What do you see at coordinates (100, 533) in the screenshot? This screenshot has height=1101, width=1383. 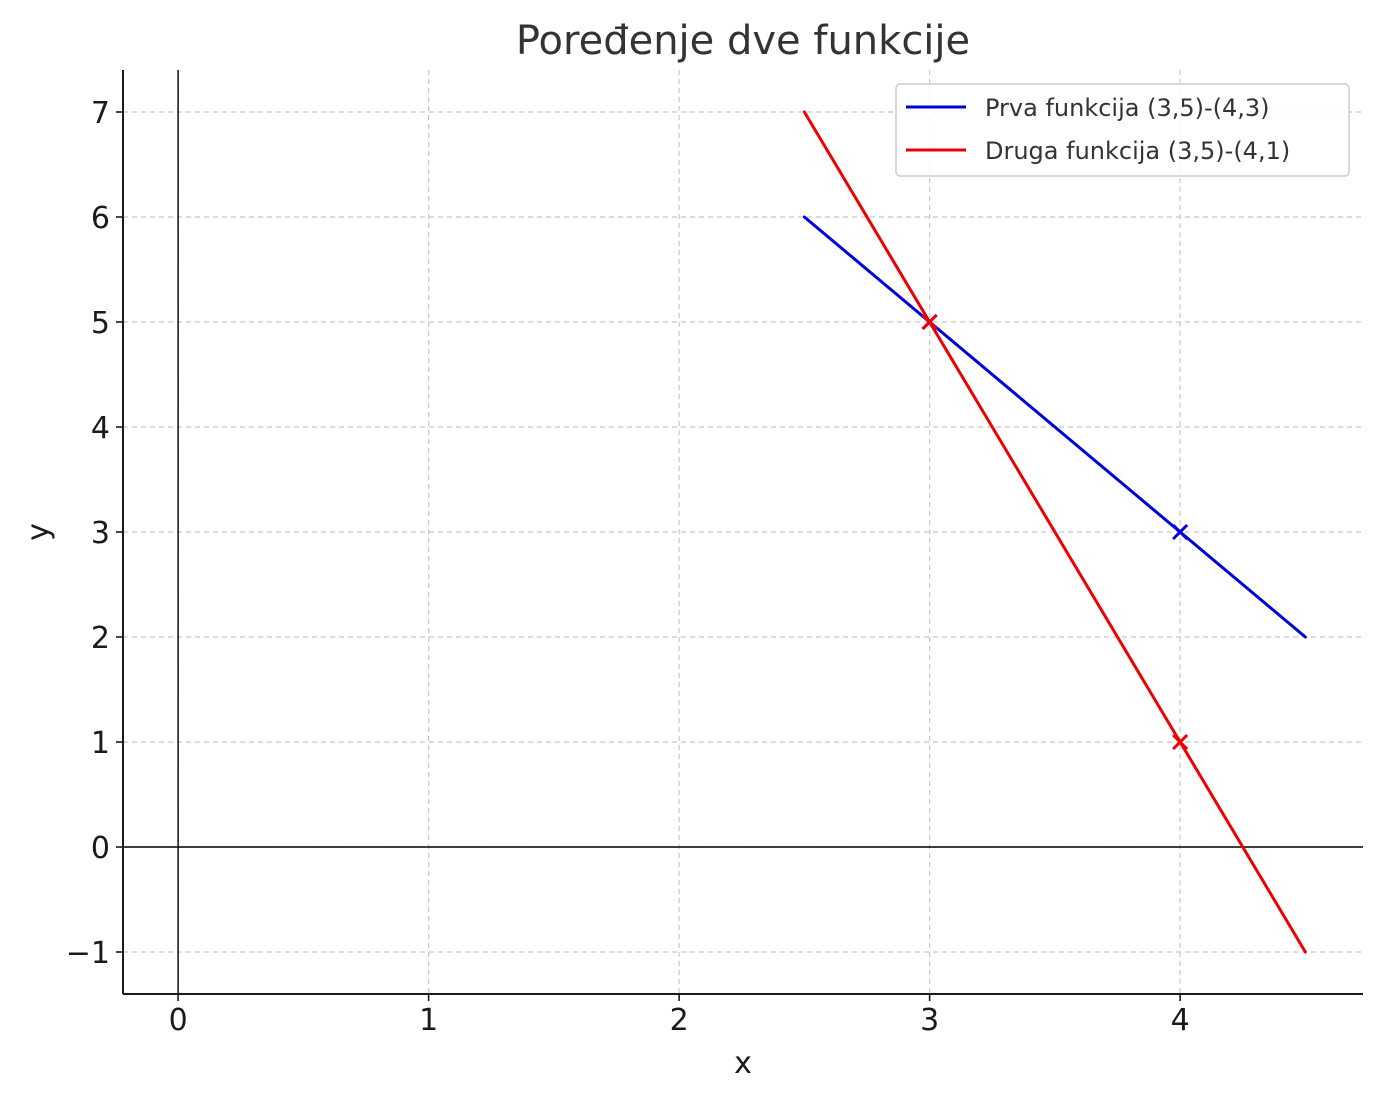 I see `y-tick-label: 3` at bounding box center [100, 533].